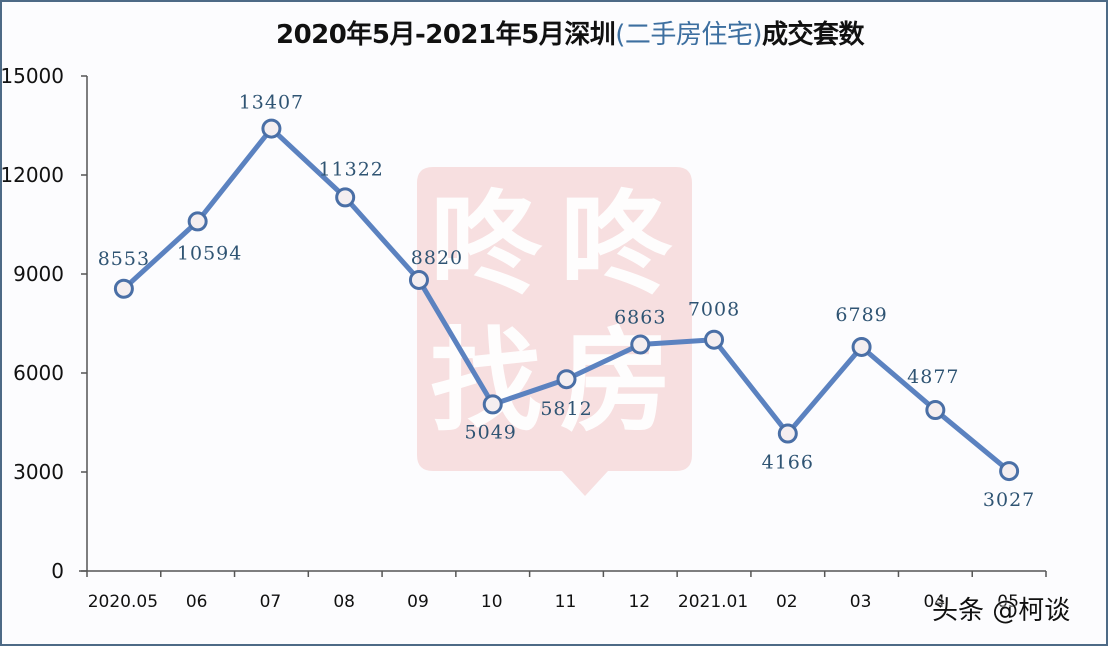 The image size is (1108, 646). Describe the element at coordinates (38, 274) in the screenshot. I see `y-tick-label: 9000` at that location.